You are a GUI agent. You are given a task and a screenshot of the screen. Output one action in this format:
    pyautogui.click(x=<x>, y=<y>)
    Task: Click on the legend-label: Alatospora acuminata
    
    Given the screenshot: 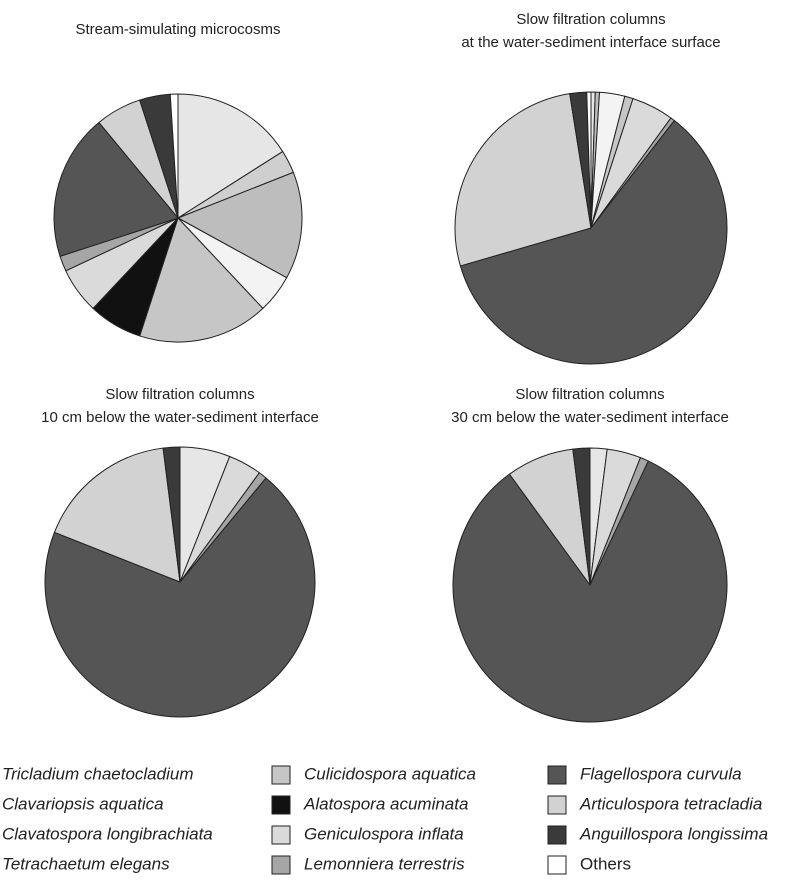 What is the action you would take?
    pyautogui.click(x=385, y=803)
    